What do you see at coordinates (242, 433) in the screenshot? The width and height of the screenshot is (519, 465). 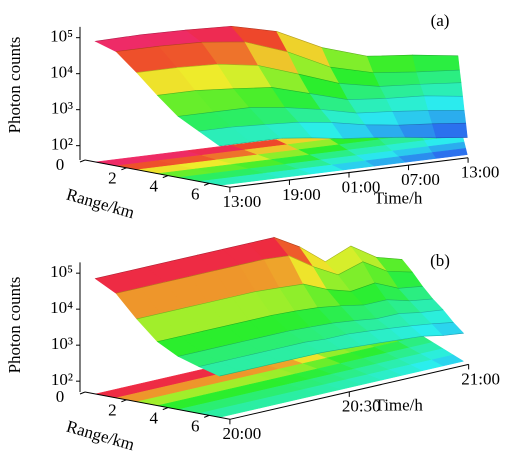 I see `time-tick-label: 20:00` at bounding box center [242, 433].